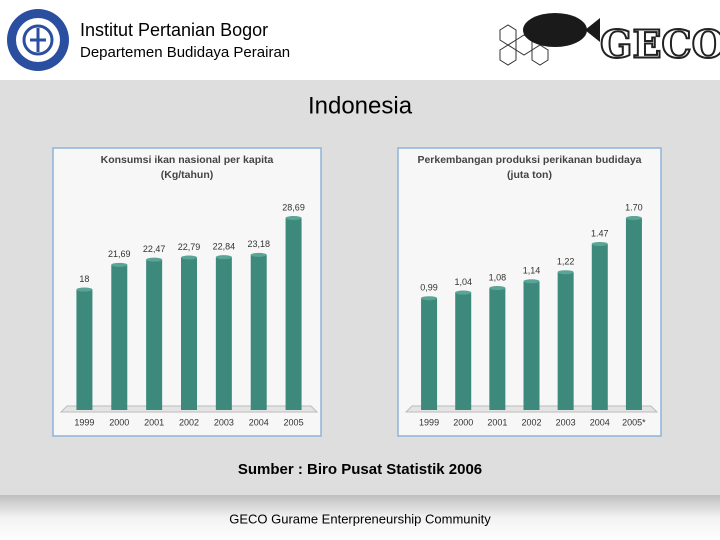 The image size is (720, 540). What do you see at coordinates (634, 207) in the screenshot?
I see `value-label: 1.70` at bounding box center [634, 207].